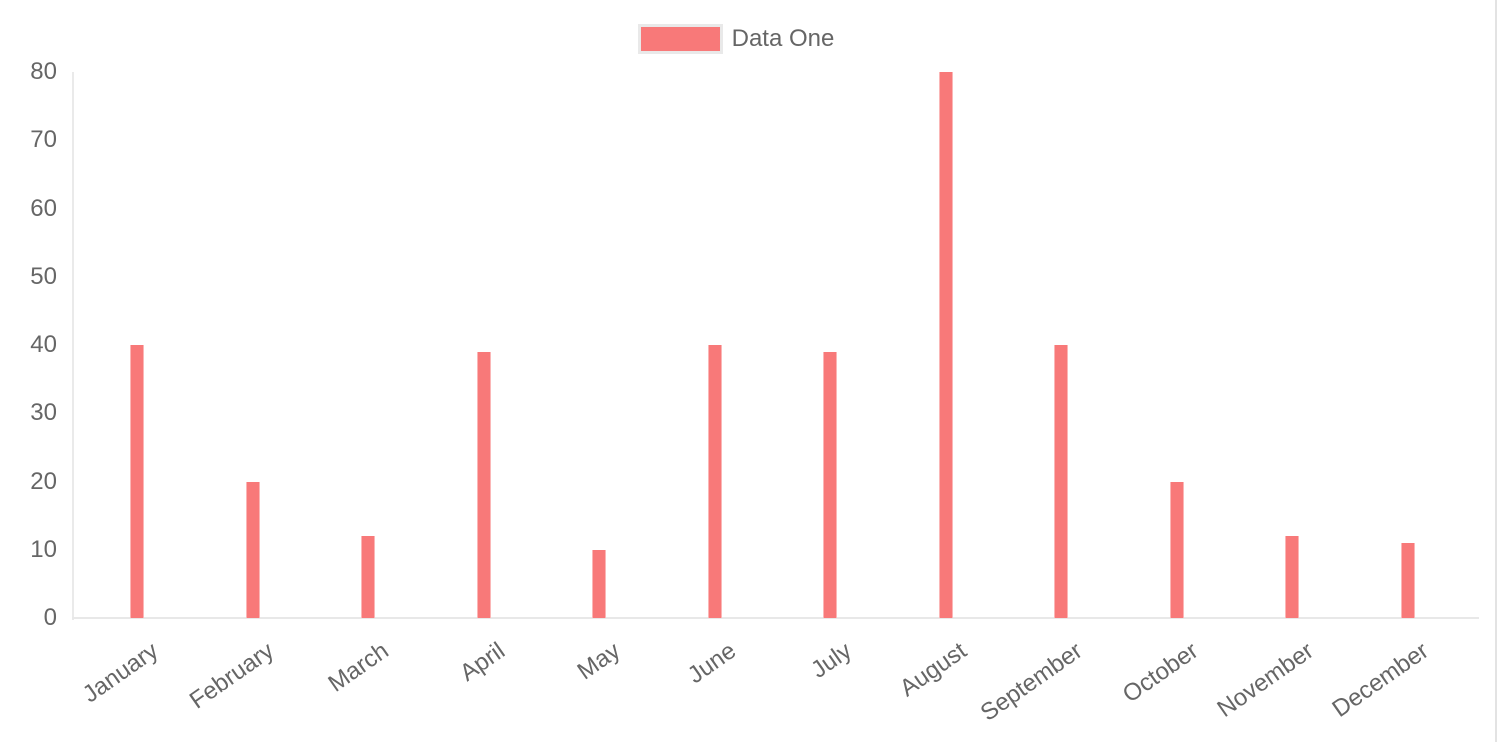  Describe the element at coordinates (43, 344) in the screenshot. I see `y-tick-label: 40` at that location.